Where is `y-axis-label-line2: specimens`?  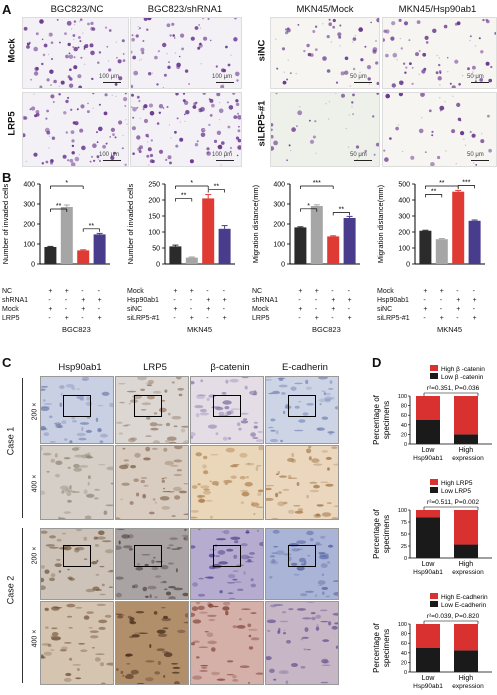 y-axis-label-line2: specimens is located at coordinates (386, 648).